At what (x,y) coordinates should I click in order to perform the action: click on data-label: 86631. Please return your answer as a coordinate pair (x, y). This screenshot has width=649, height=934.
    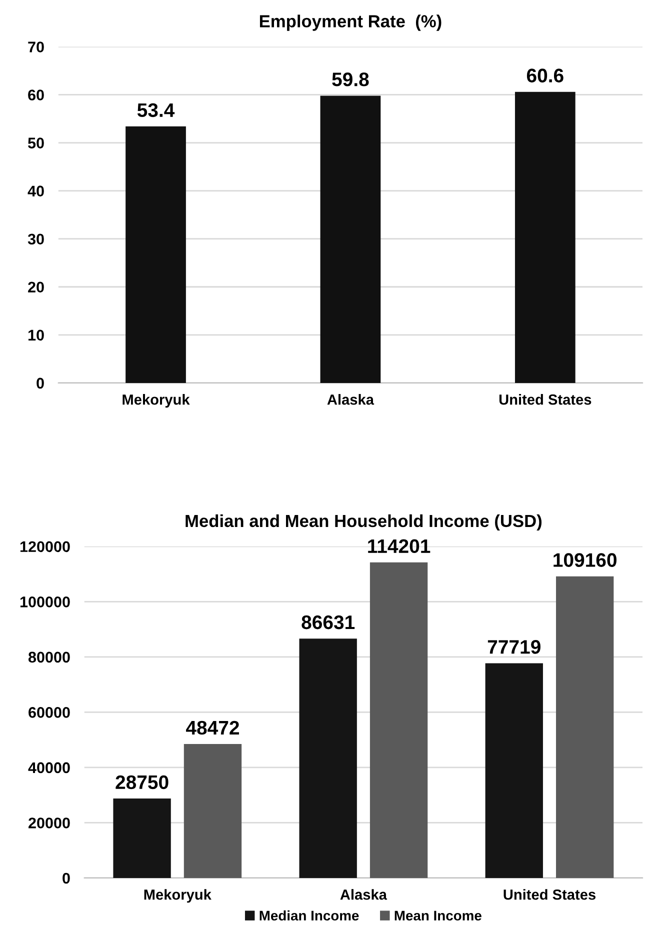
    Looking at the image, I should click on (328, 622).